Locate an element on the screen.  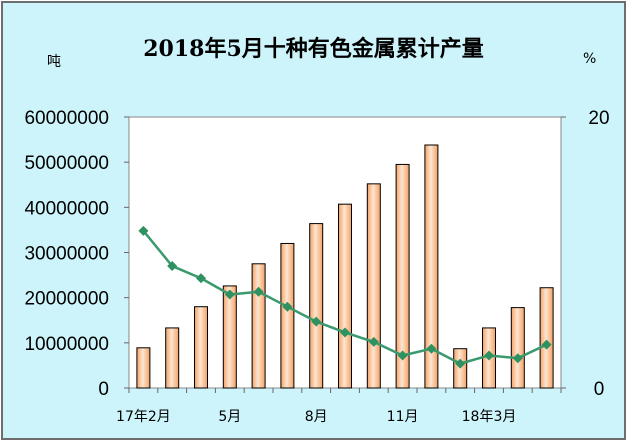
left-axis-tick-label: 0 is located at coordinates (103, 389).